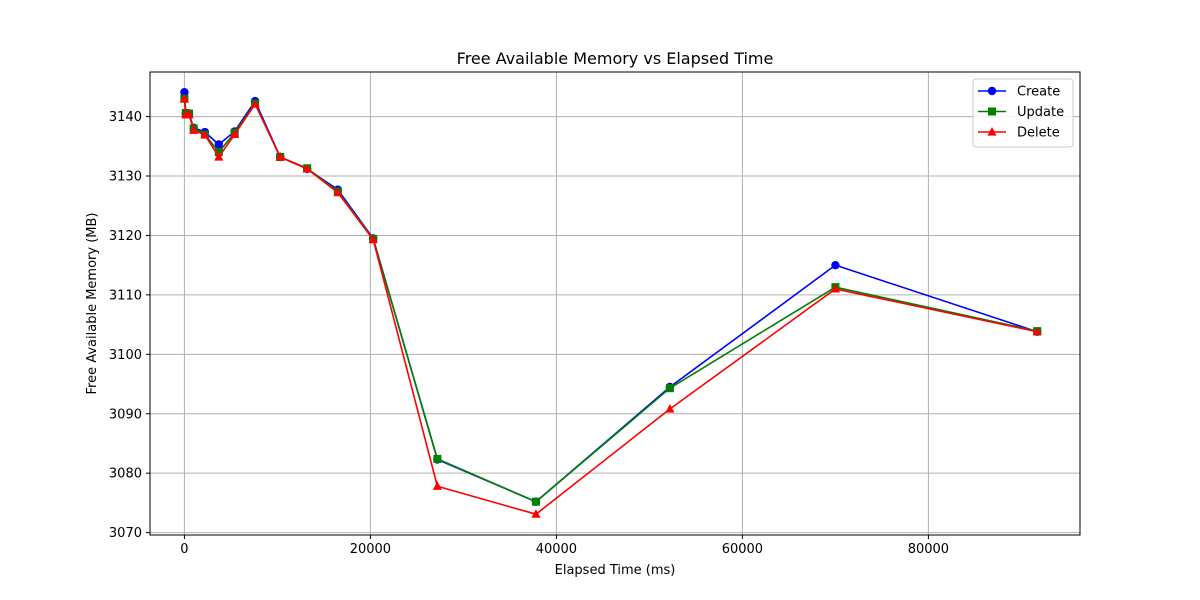  What do you see at coordinates (928, 549) in the screenshot?
I see `x-tick-label: 80000` at bounding box center [928, 549].